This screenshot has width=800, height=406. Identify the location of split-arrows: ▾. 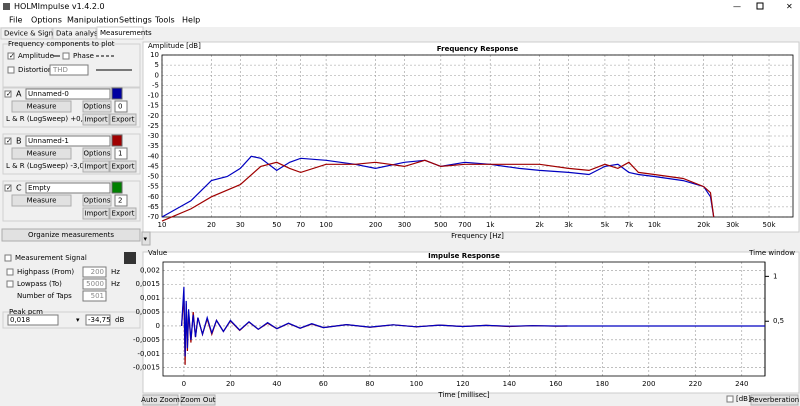
(146, 239).